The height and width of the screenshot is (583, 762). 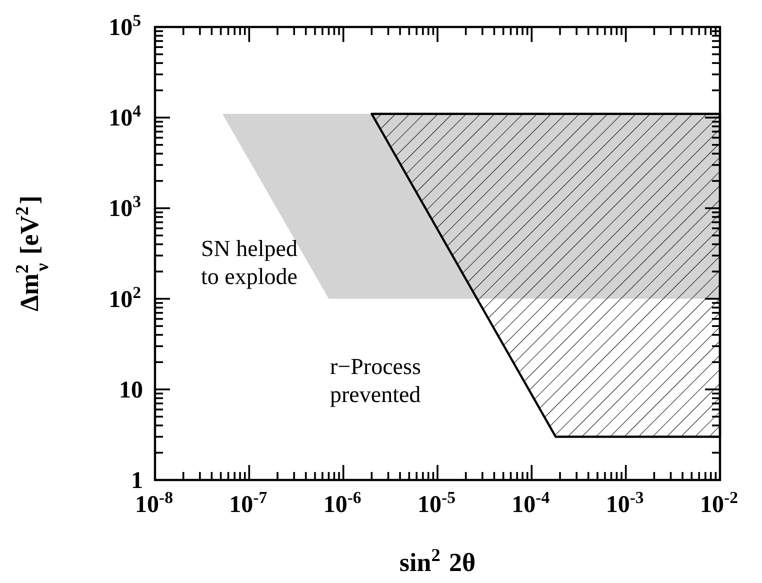 What do you see at coordinates (437, 561) in the screenshot?
I see `x-axis-title: sin$^{2}$ 2θ` at bounding box center [437, 561].